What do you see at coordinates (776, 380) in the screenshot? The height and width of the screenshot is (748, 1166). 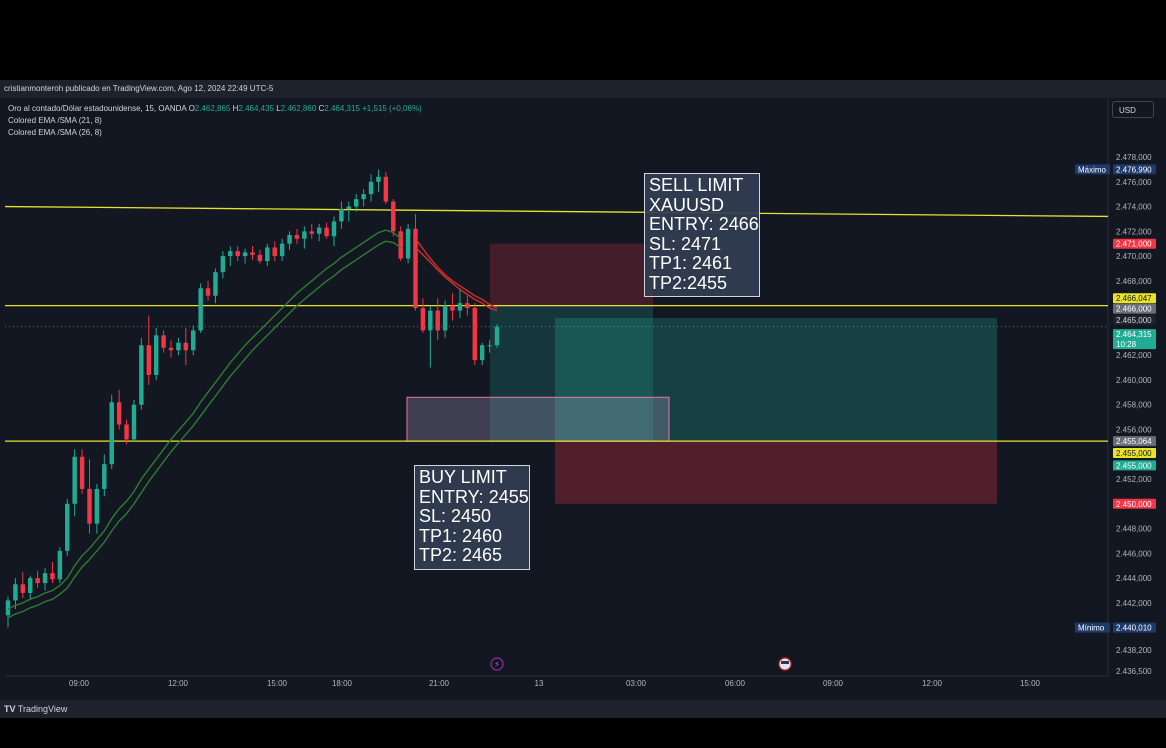 I see `zone-buy_target` at bounding box center [776, 380].